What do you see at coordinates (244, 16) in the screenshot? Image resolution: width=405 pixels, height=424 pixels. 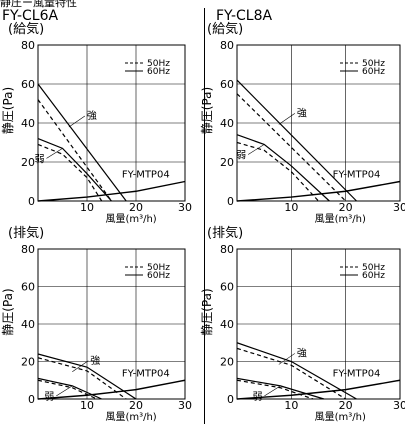 I see `model-title-fy-cl8a: FY-CL8A` at bounding box center [244, 16].